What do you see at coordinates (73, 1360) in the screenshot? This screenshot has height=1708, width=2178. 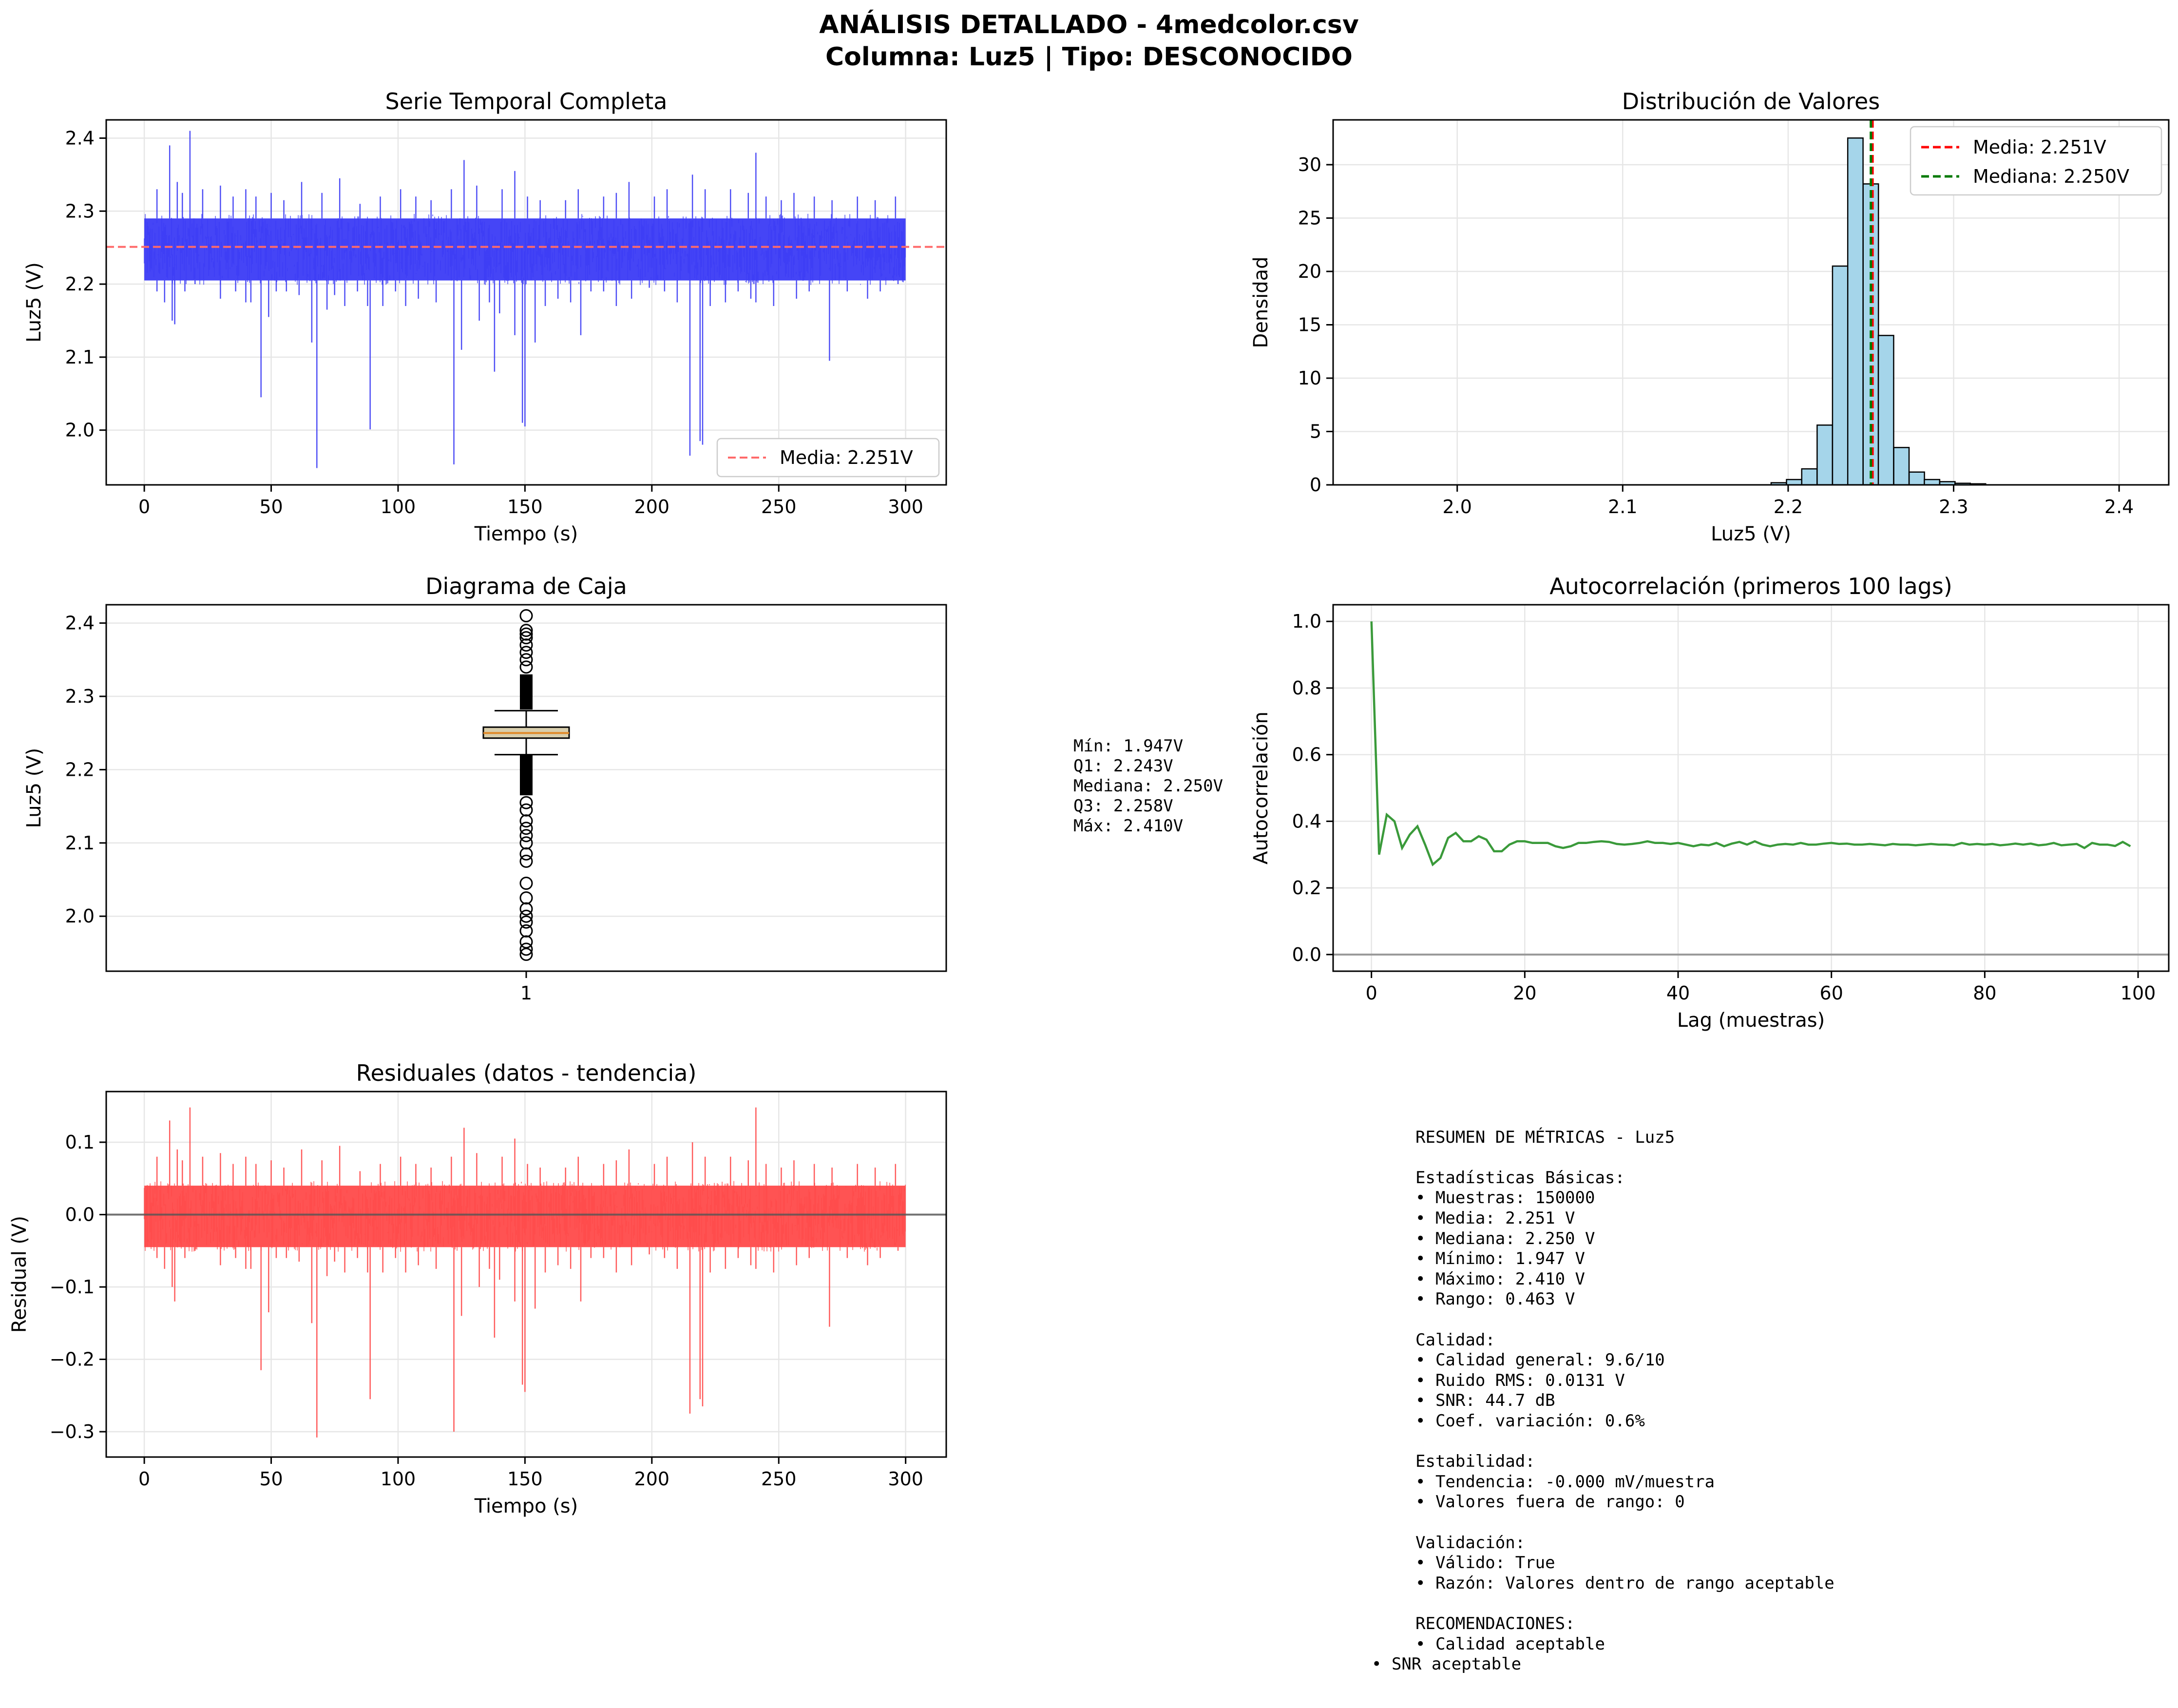 I see `residuals-ytick-label: −0.2` at bounding box center [73, 1360].